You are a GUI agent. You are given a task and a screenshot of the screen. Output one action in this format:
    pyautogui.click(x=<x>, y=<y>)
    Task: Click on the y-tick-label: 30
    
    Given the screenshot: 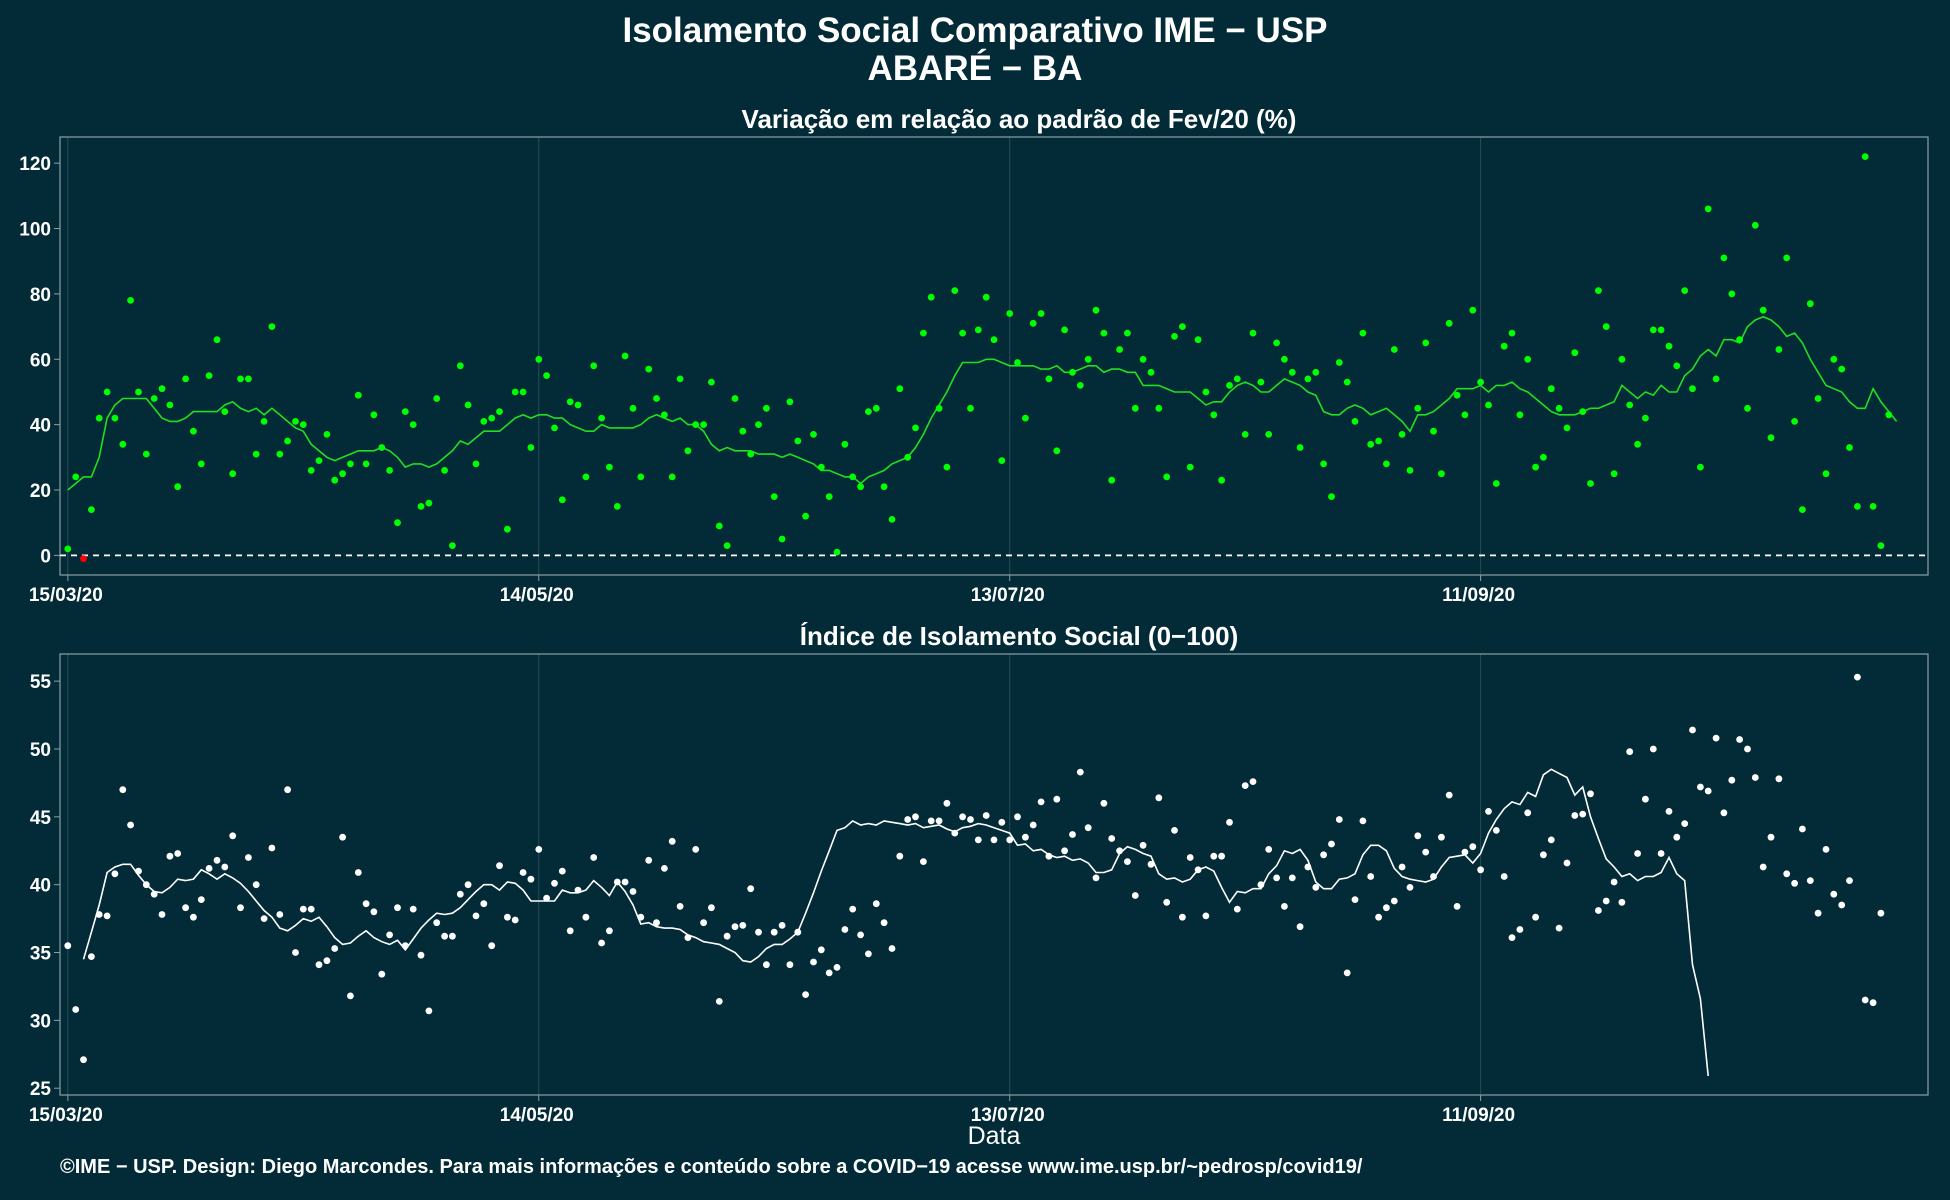 What is the action you would take?
    pyautogui.click(x=40, y=1021)
    